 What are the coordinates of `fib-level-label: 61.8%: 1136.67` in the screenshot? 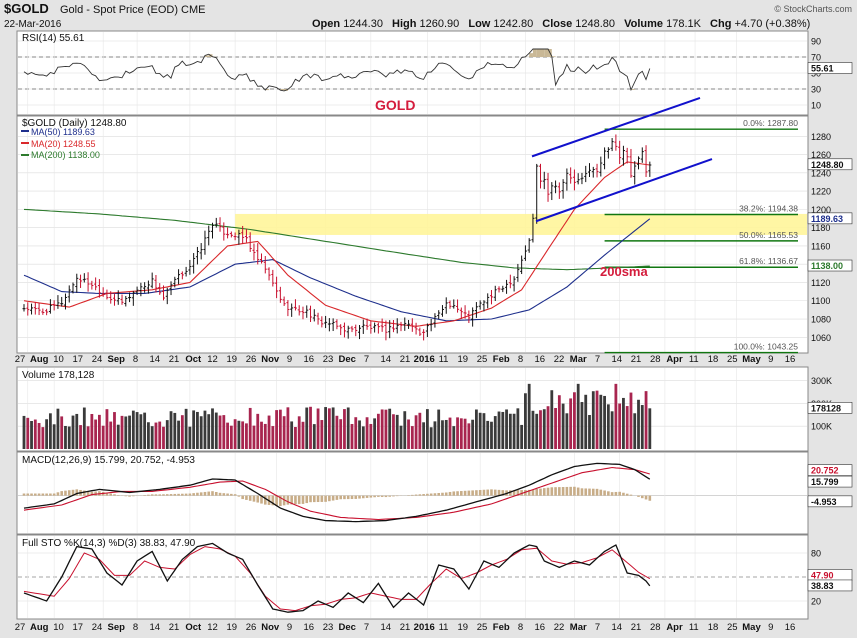 It's located at (768, 261).